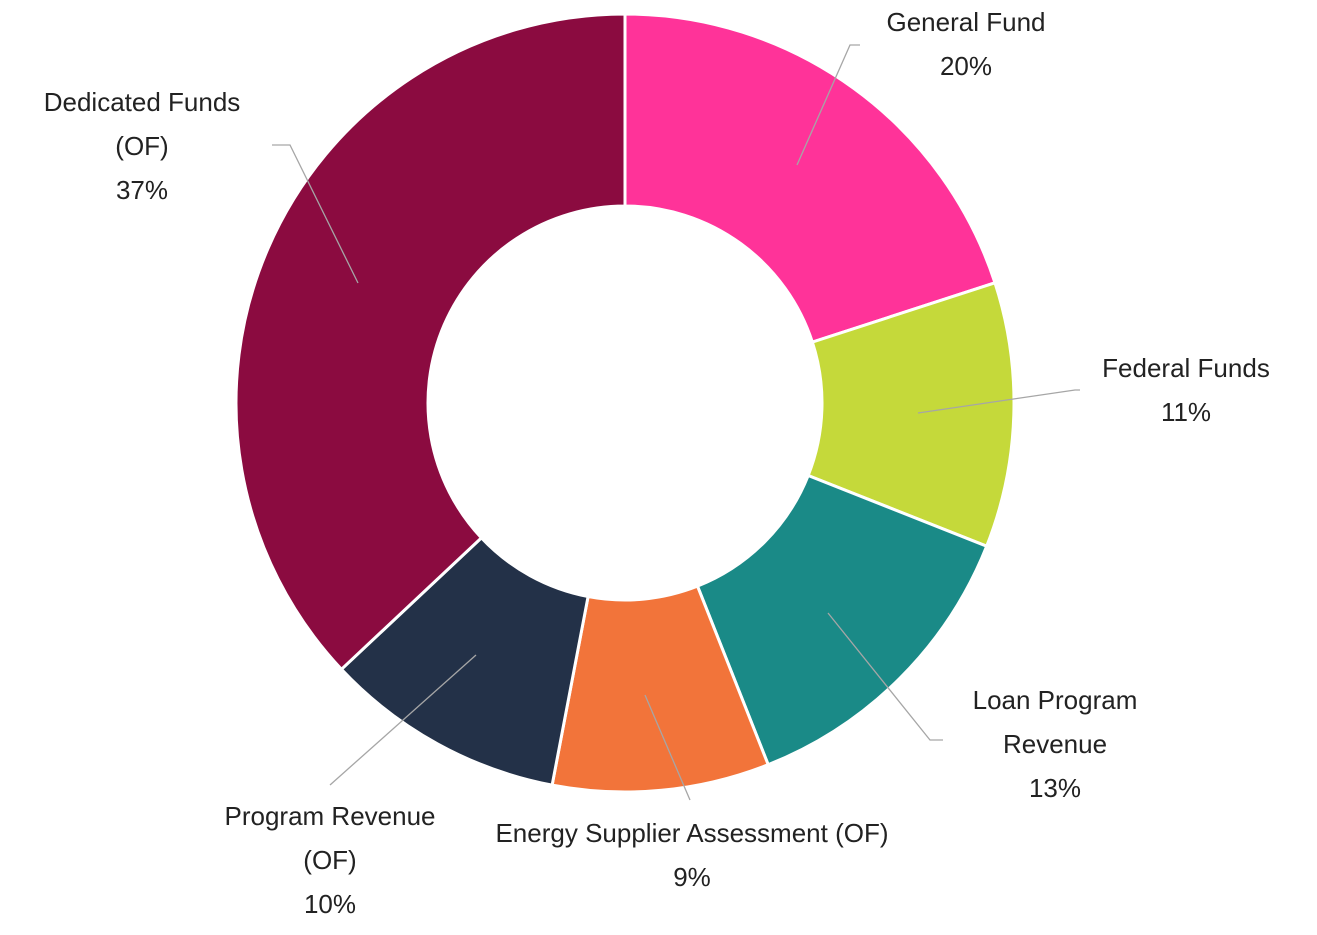 Image resolution: width=1317 pixels, height=935 pixels. Describe the element at coordinates (1186, 390) in the screenshot. I see `slice-label: Federal Funds 11%` at that location.